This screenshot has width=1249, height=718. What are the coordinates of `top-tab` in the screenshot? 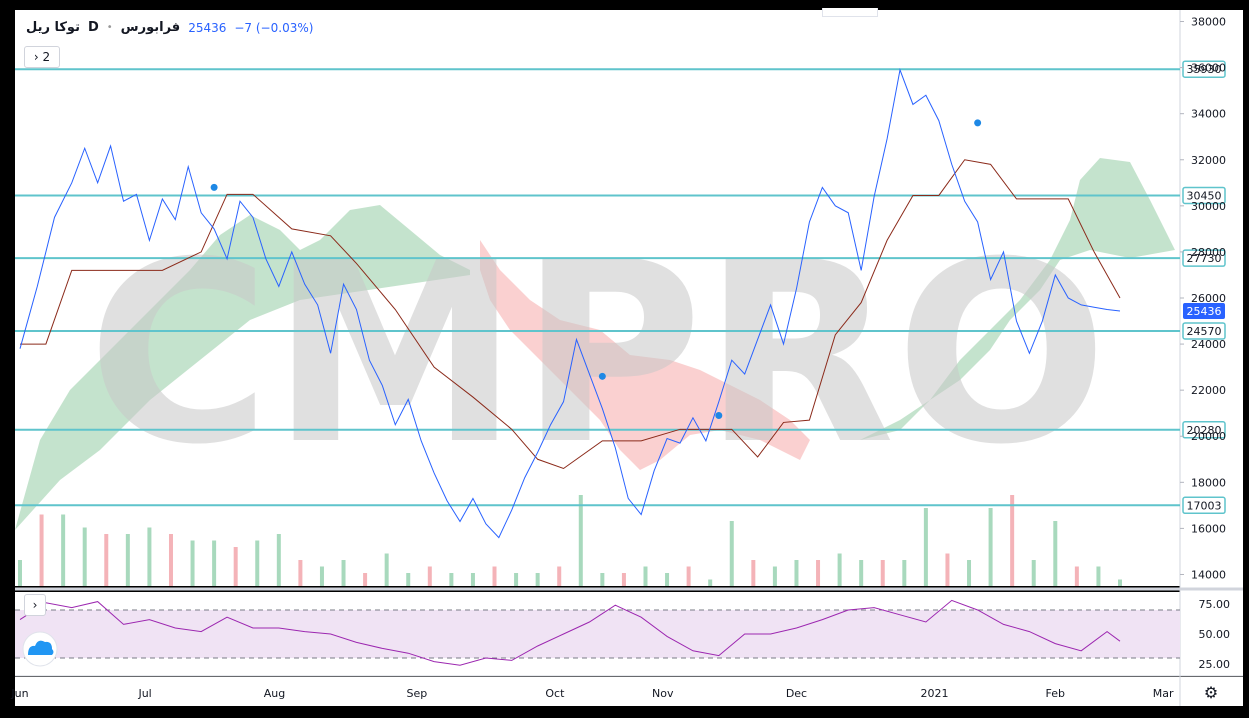 It's located at (850, 12).